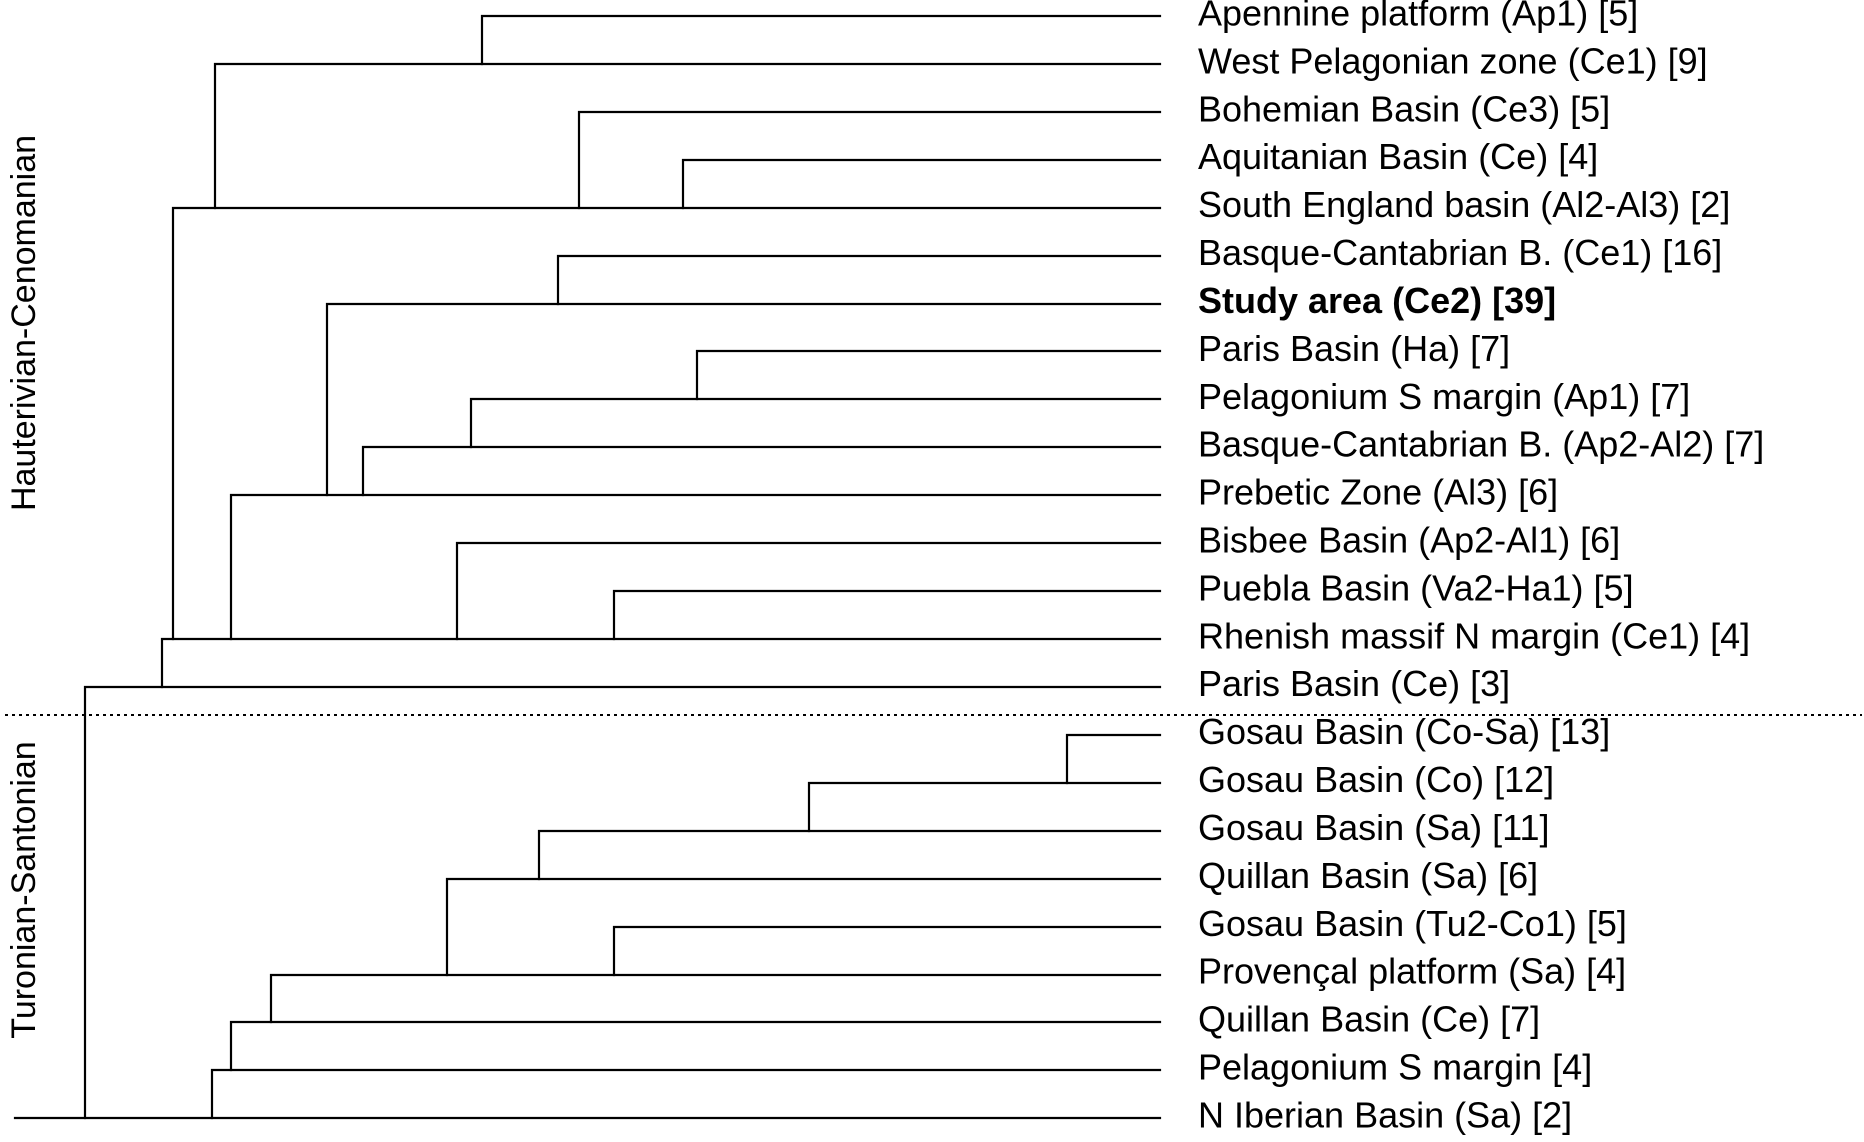 This screenshot has height=1142, width=1864. Describe the element at coordinates (686, 1094) in the screenshot. I see `branch-turonian-santonian` at that location.